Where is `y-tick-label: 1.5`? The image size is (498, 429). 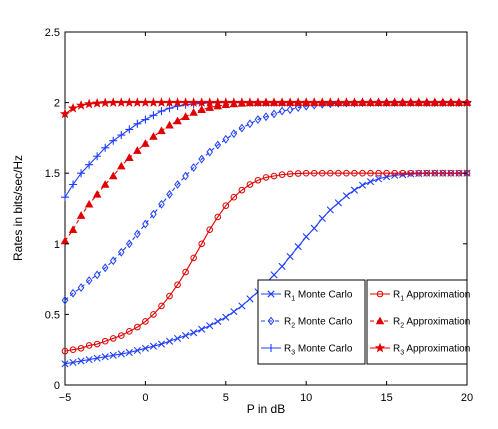
y-tick-label: 1.5 is located at coordinates (52, 174).